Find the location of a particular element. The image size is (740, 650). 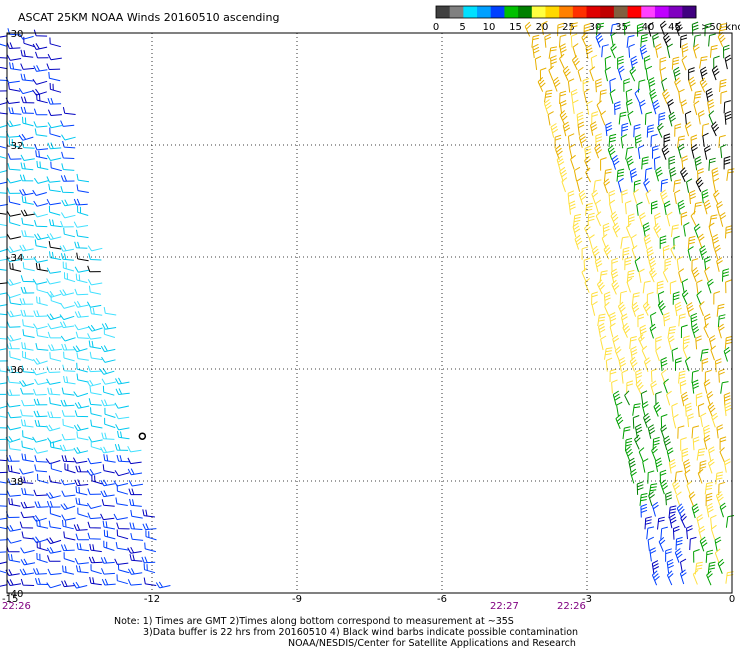

colorbar-label: 30 is located at coordinates (595, 27).